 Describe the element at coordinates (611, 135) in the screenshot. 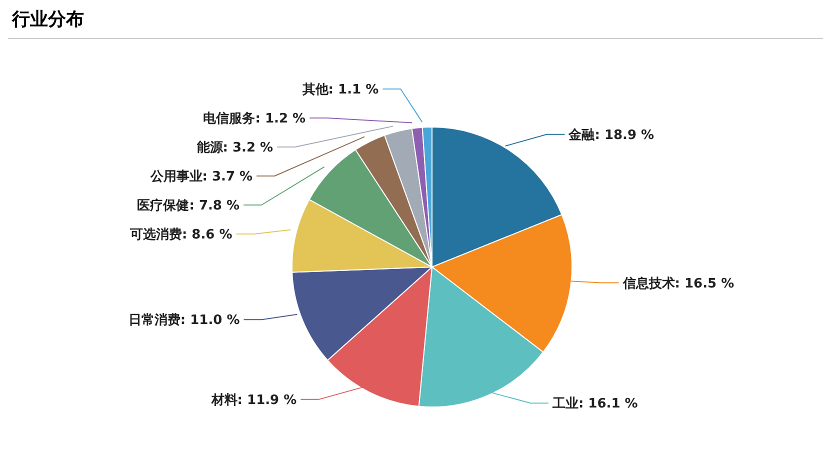

I see `slice-label: 金融: 18.9 %` at that location.